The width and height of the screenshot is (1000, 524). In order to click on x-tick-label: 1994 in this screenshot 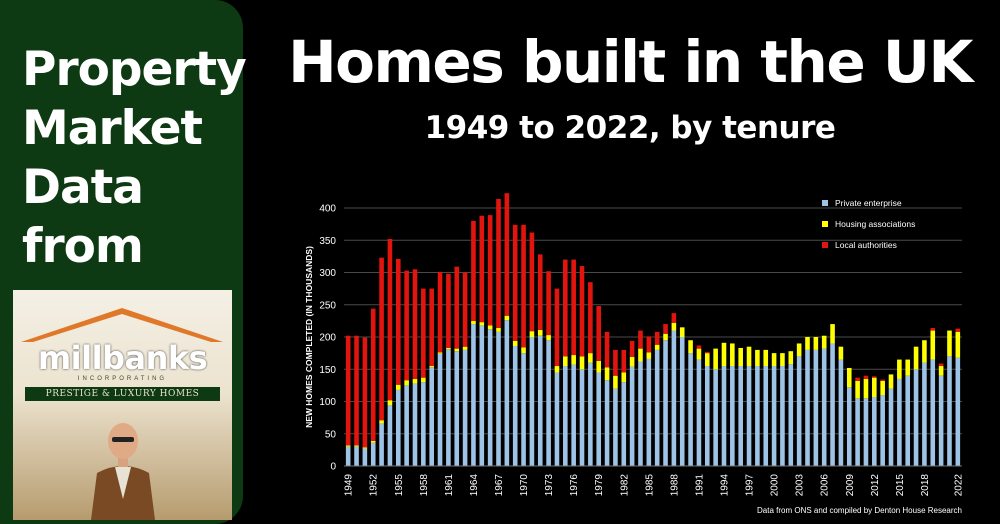, I will do `click(724, 485)`.